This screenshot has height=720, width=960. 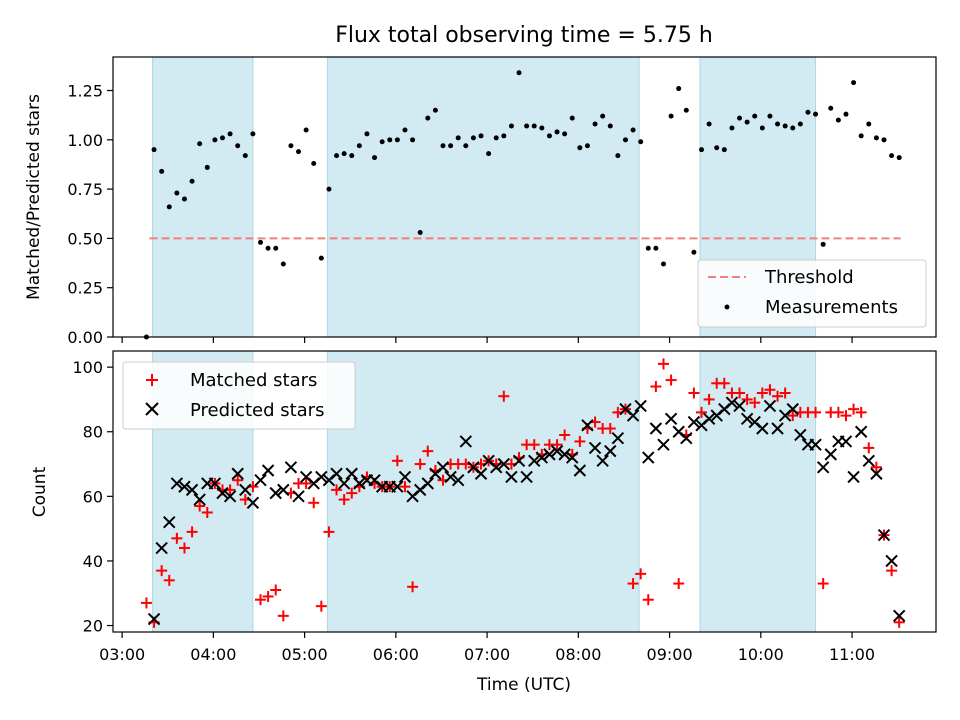 I want to click on x-tick-label: 03:00, so click(x=122, y=654).